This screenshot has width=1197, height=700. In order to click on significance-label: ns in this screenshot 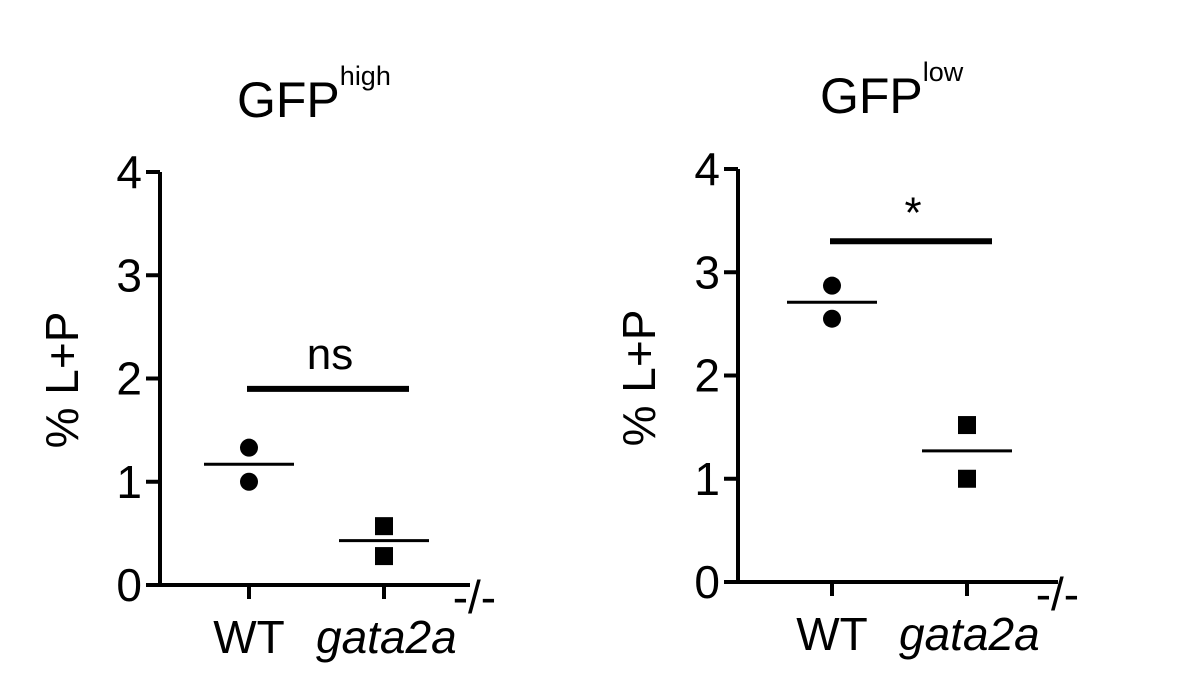, I will do `click(330, 354)`.